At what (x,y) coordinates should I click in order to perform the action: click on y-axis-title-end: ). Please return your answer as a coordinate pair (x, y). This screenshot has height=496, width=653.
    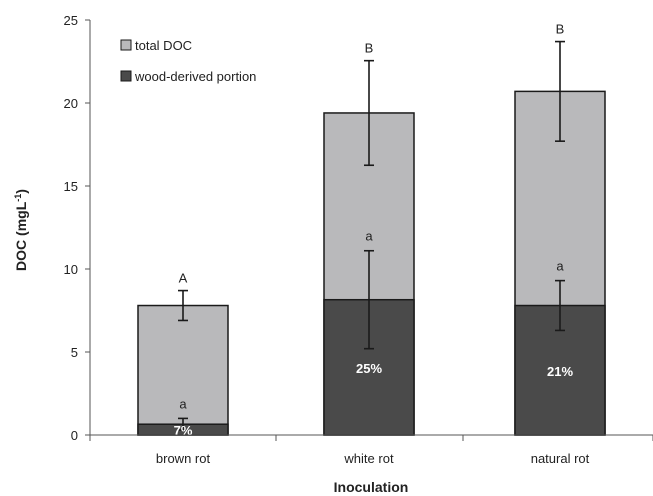
    Looking at the image, I should click on (21, 191).